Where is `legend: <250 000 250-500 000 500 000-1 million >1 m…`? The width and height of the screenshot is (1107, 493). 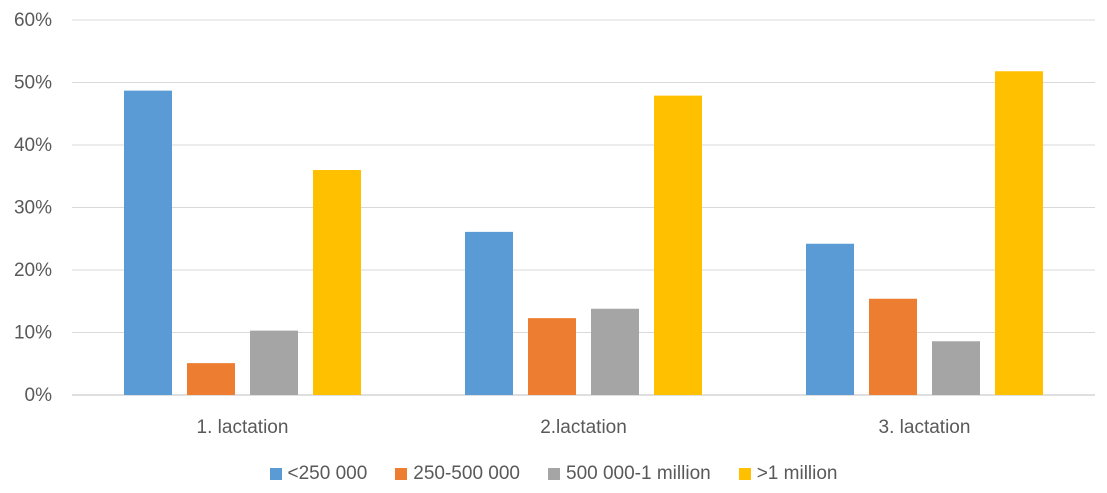 legend: <250 000 250-500 000 500 000-1 million >1 m… is located at coordinates (553, 474).